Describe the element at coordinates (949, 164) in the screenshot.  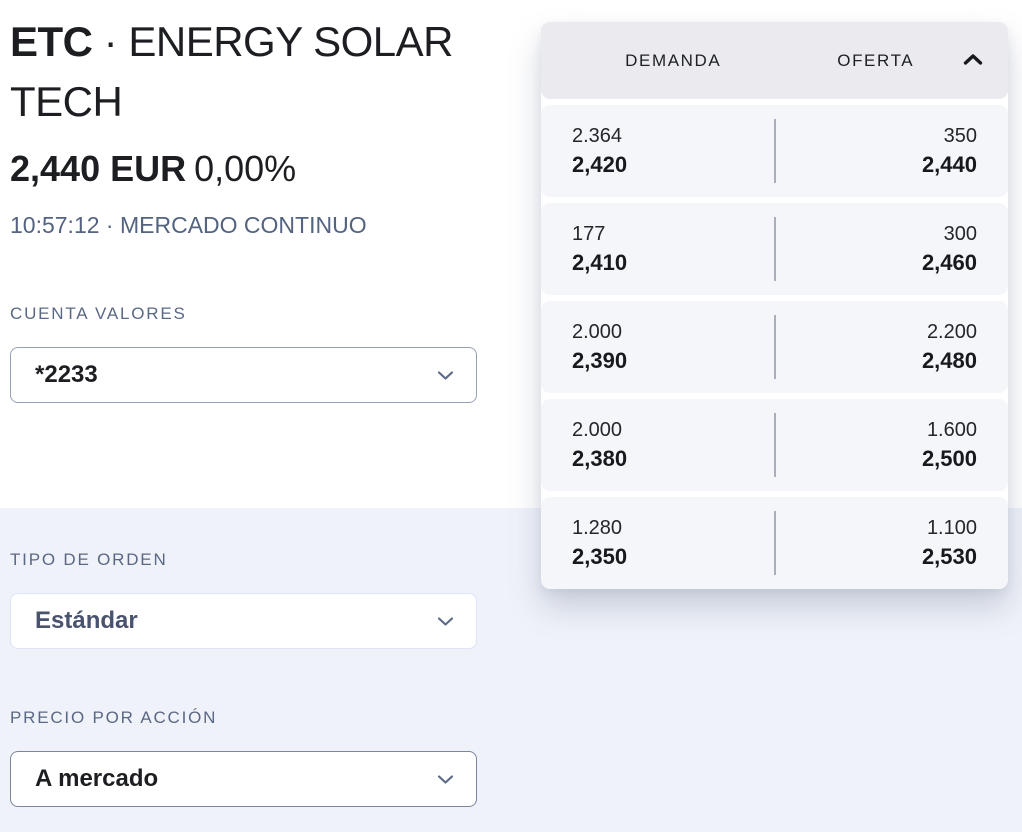
I see `offer-price: 2,440` at that location.